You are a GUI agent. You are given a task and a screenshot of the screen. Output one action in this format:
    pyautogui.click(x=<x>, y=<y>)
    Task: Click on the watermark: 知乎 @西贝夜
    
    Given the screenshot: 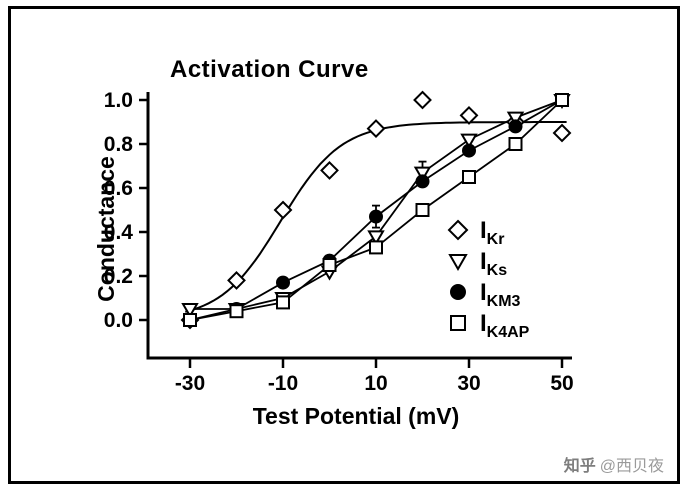 What is the action you would take?
    pyautogui.click(x=614, y=464)
    